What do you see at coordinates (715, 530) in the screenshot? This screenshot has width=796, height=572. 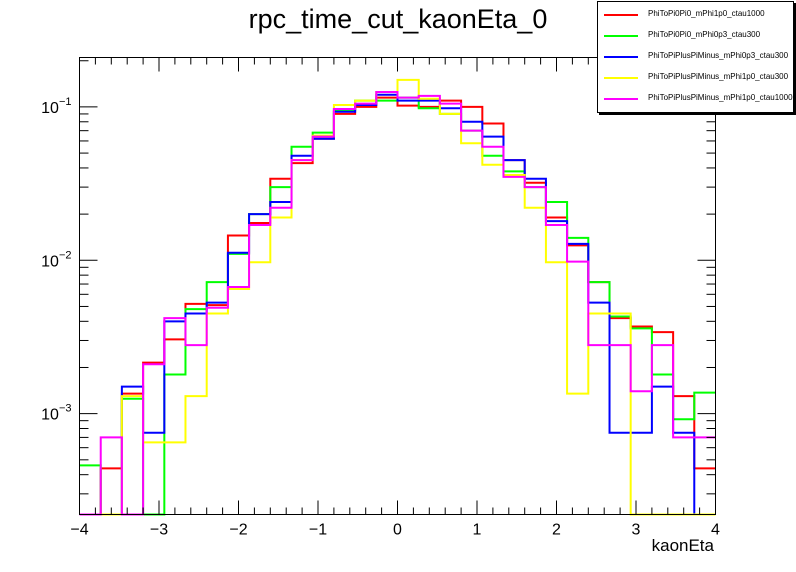 I see `x-tick-label: 4` at bounding box center [715, 530].